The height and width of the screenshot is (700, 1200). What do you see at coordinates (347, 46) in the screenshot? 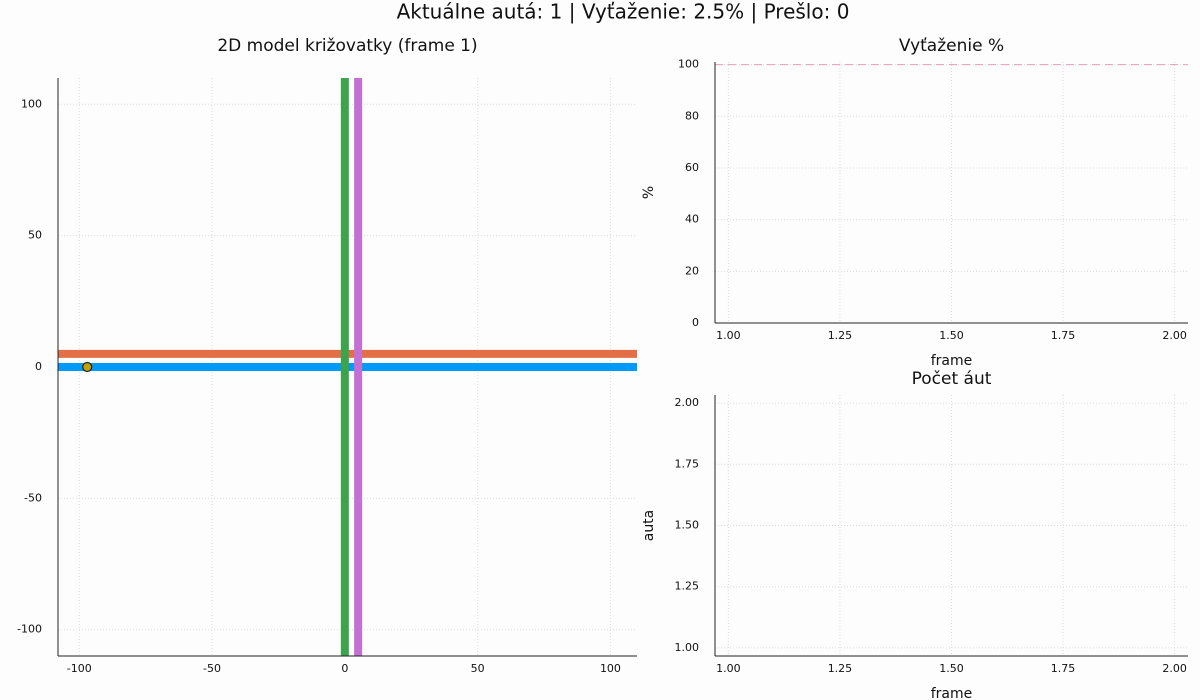
I see `chart-title: 2D model križovatky (frame 1)` at bounding box center [347, 46].